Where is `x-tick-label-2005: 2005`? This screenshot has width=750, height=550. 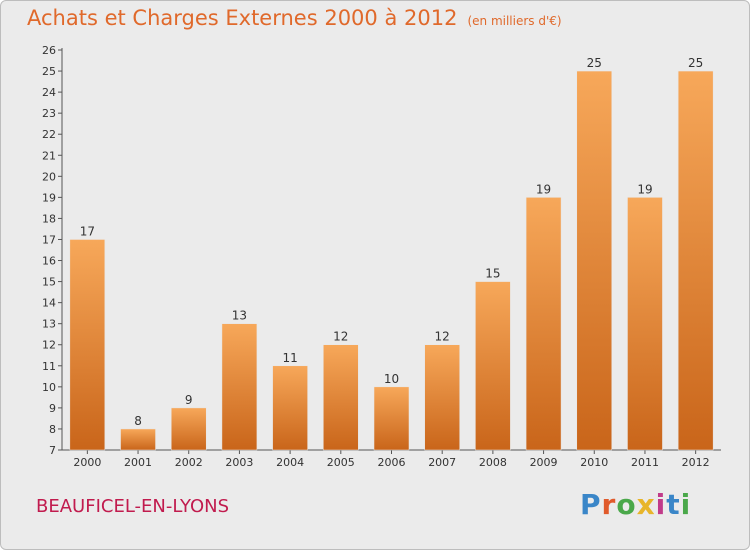 x-tick-label-2005: 2005 is located at coordinates (341, 462).